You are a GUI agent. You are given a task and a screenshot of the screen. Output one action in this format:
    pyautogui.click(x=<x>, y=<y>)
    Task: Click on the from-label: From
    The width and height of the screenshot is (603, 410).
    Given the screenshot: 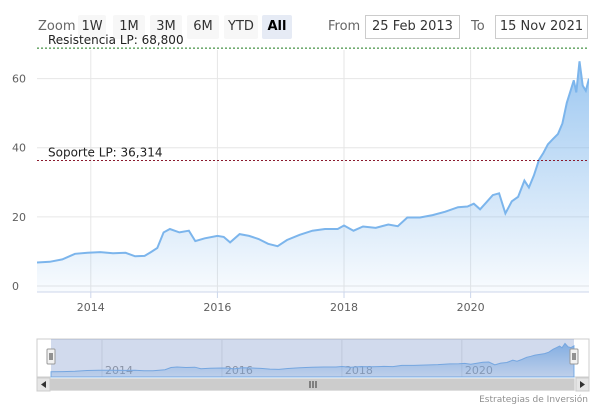 What is the action you would take?
    pyautogui.click(x=344, y=26)
    